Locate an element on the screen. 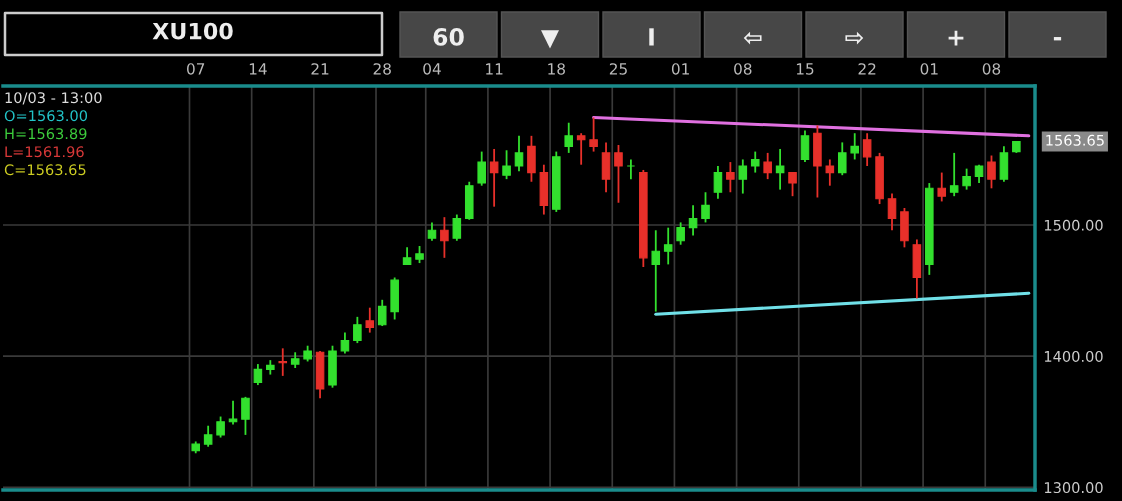 The image size is (1122, 501). annotation: H=1563.89 is located at coordinates (46, 134).